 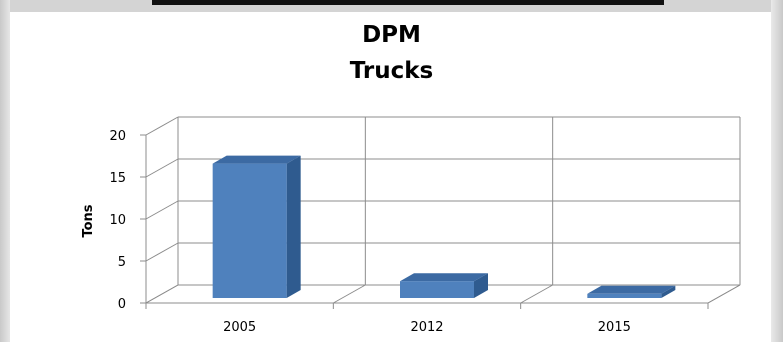 I want to click on y-tick-label: 20, so click(x=117, y=136).